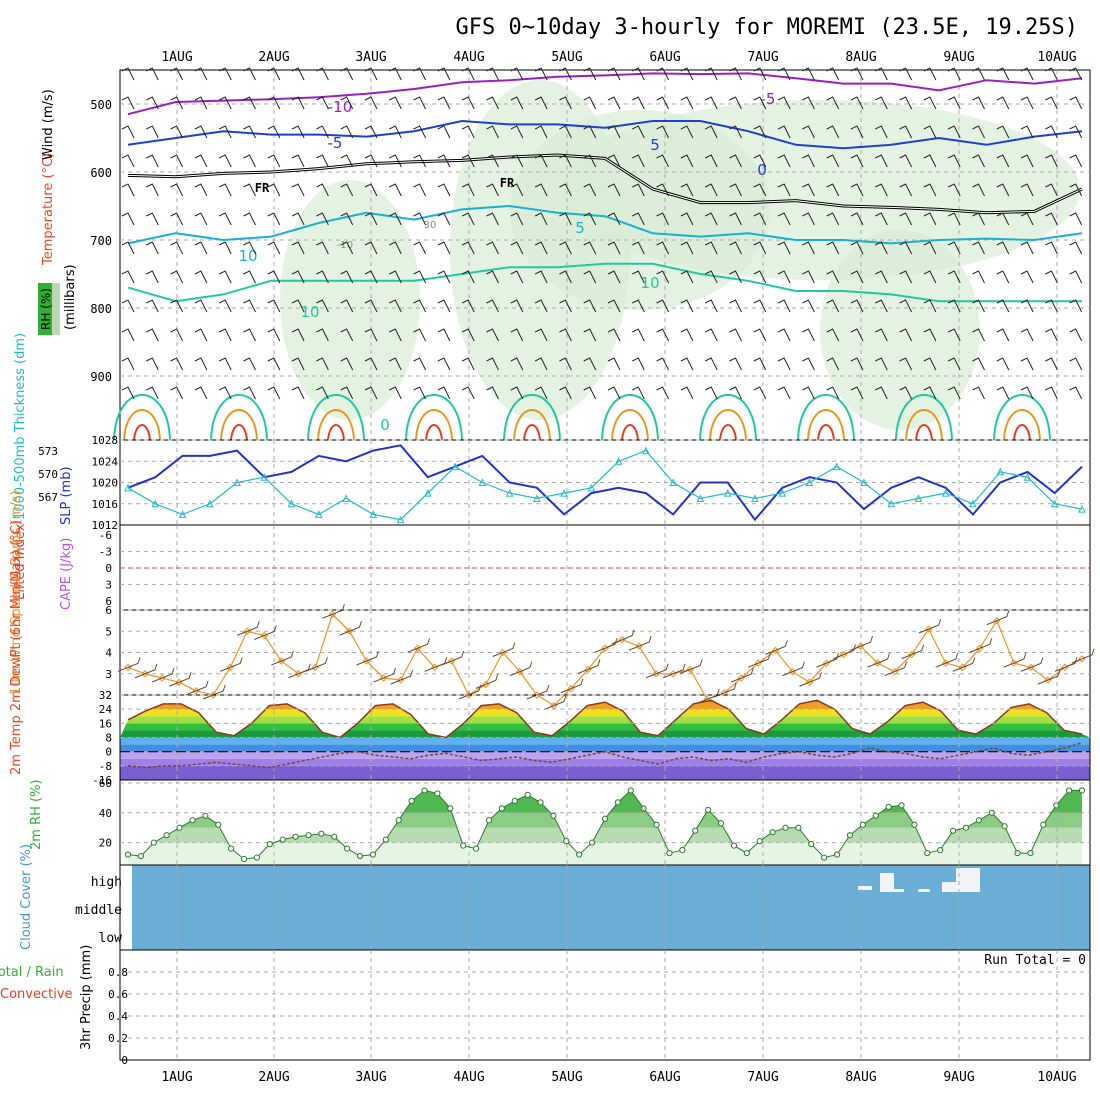 This screenshot has width=1100, height=1100. Describe the element at coordinates (762, 1077) in the screenshot. I see `day-label-bottom: 7AUG` at that location.